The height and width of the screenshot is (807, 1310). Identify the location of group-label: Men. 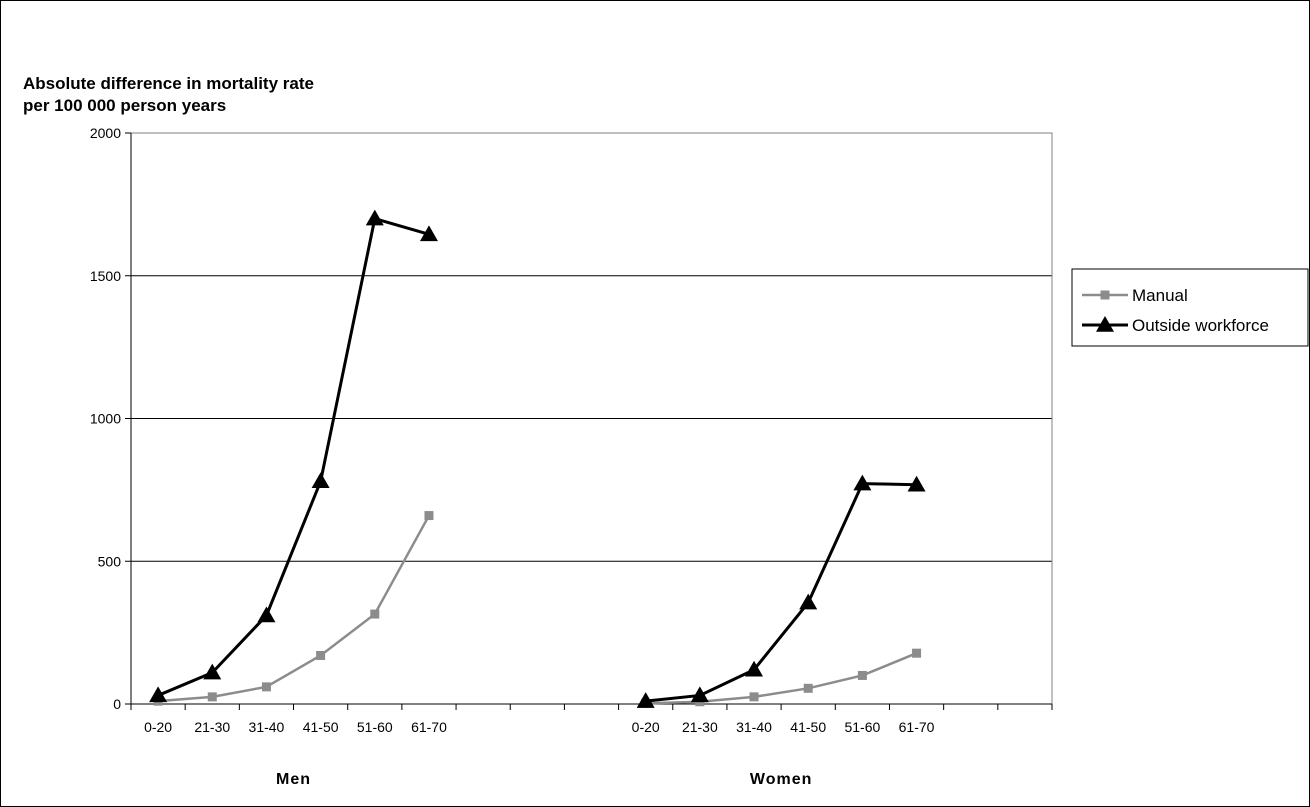
(293, 779).